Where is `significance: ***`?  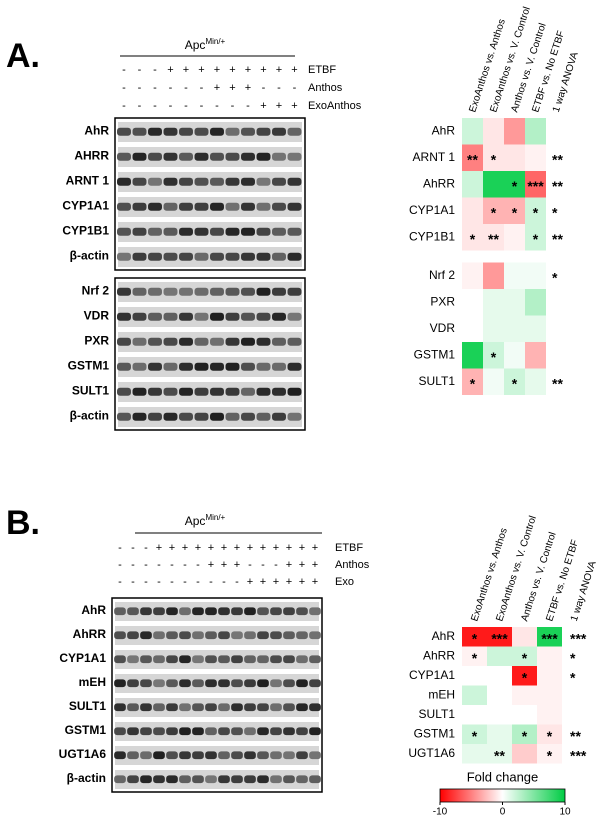 significance: *** is located at coordinates (549, 638).